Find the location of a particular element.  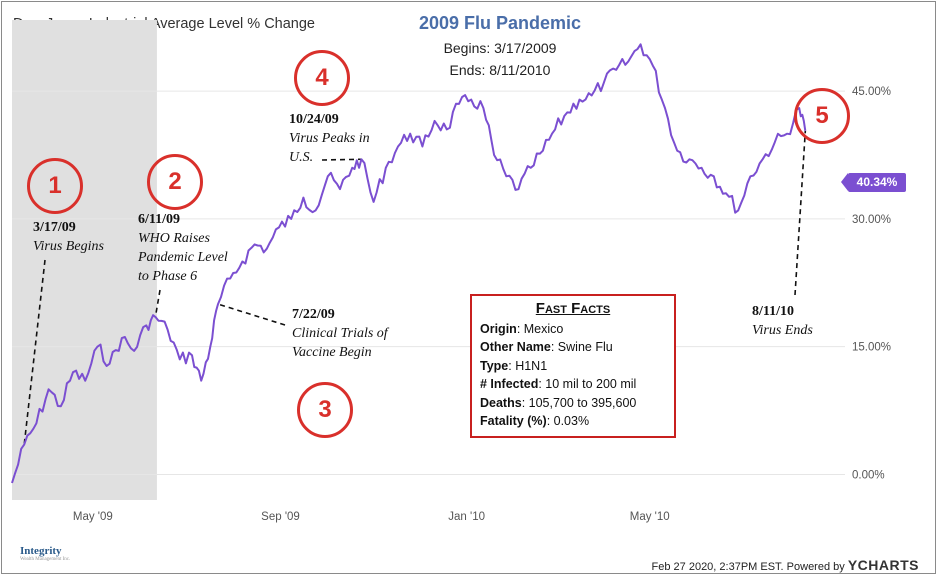

integrity-logo: Integrity Wealth Management Inc. is located at coordinates (45, 553).